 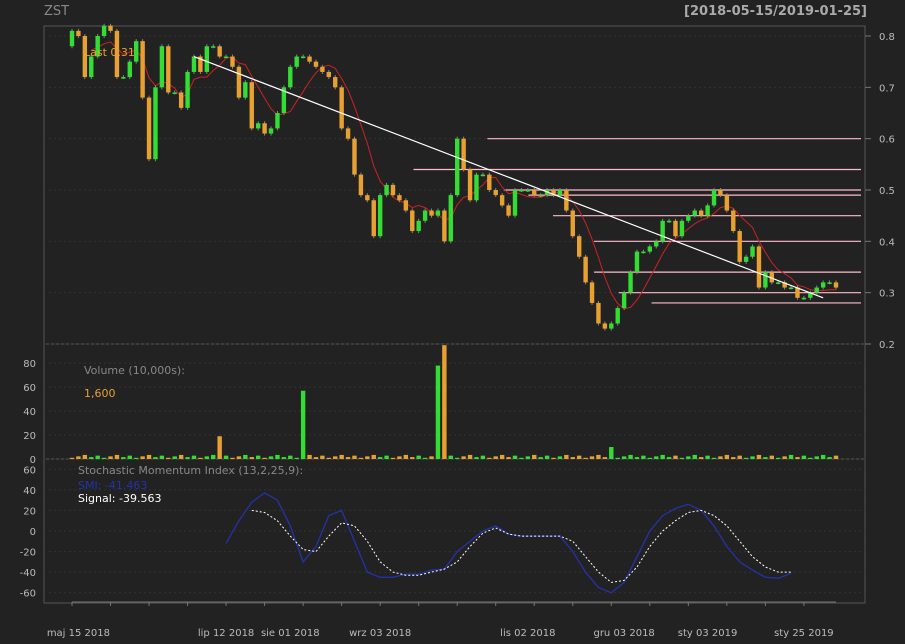 What do you see at coordinates (29, 436) in the screenshot?
I see `volume-tick-label: 20` at bounding box center [29, 436].